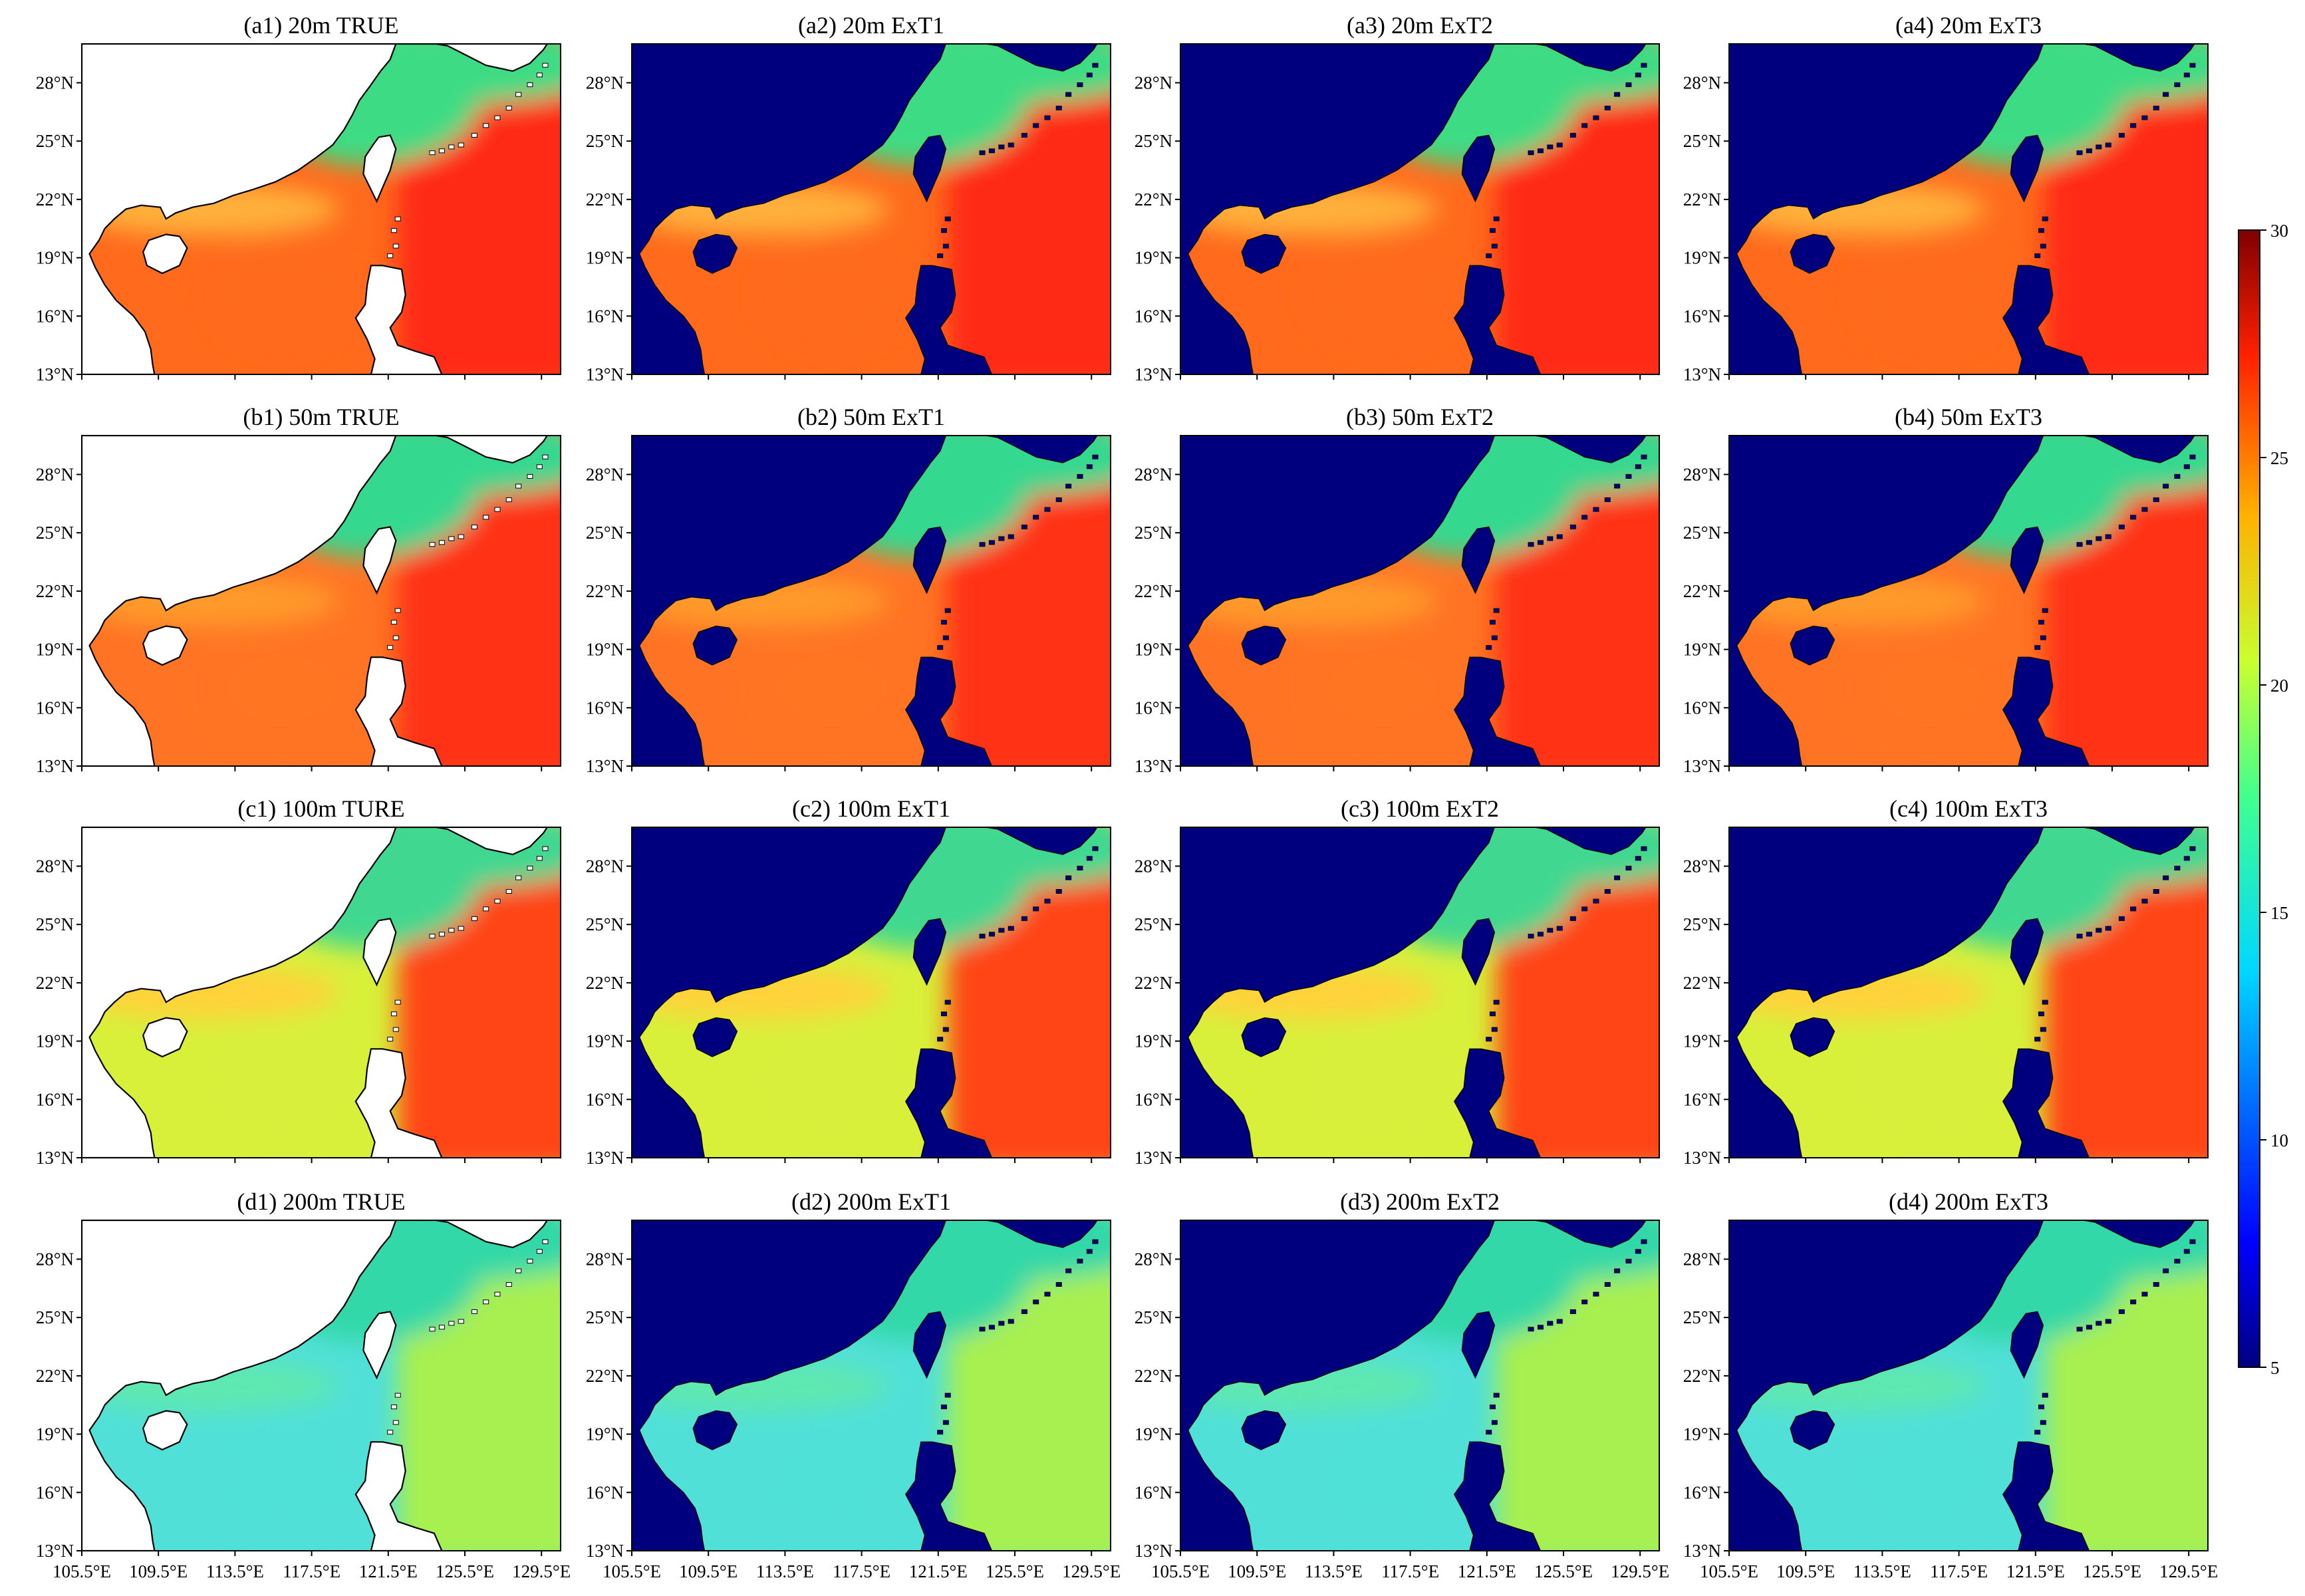 This screenshot has width=2305, height=1596. I want to click on panel-title: (a3) 20m ExT2, so click(1420, 25).